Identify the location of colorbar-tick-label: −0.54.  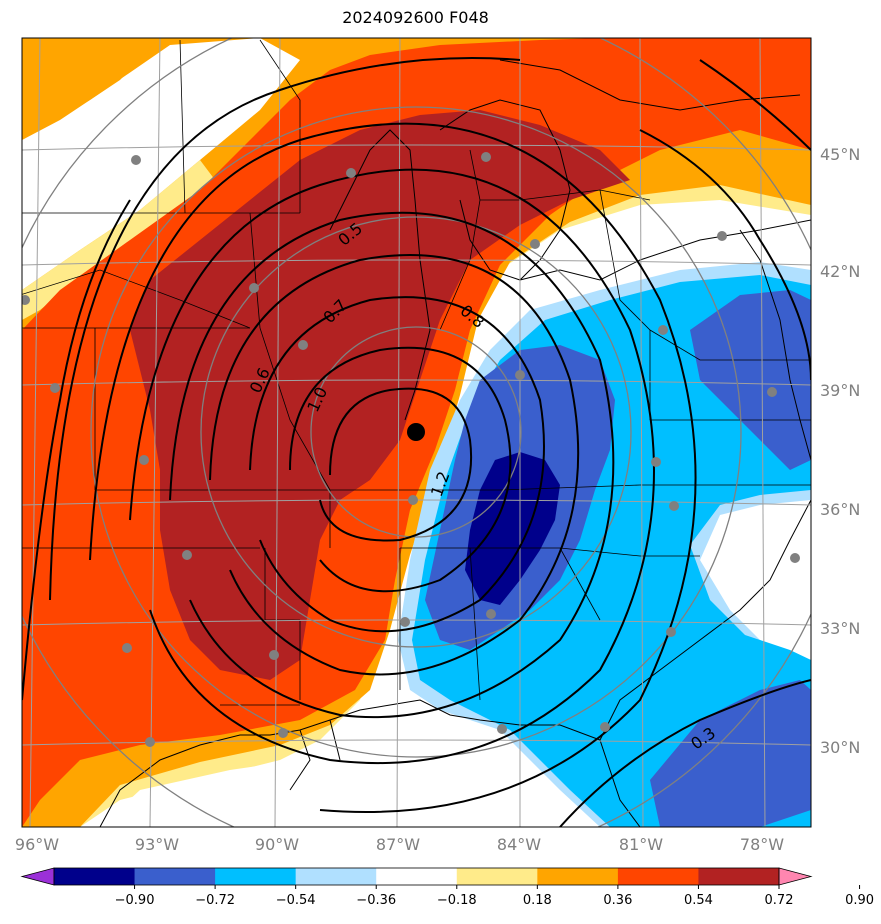
(296, 900).